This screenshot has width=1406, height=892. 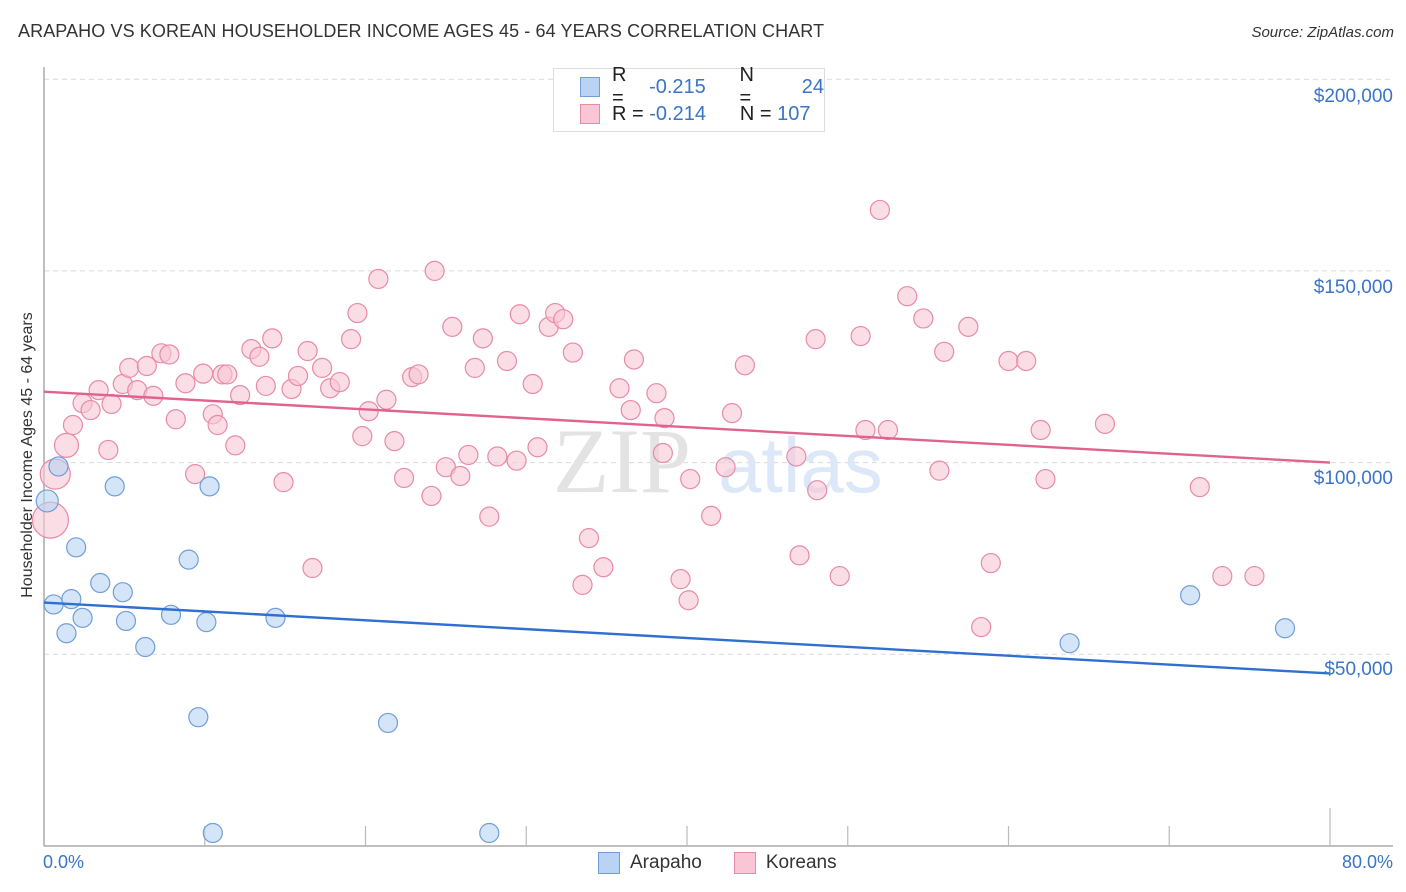 I want to click on r-value: -0.215, so click(x=677, y=86).